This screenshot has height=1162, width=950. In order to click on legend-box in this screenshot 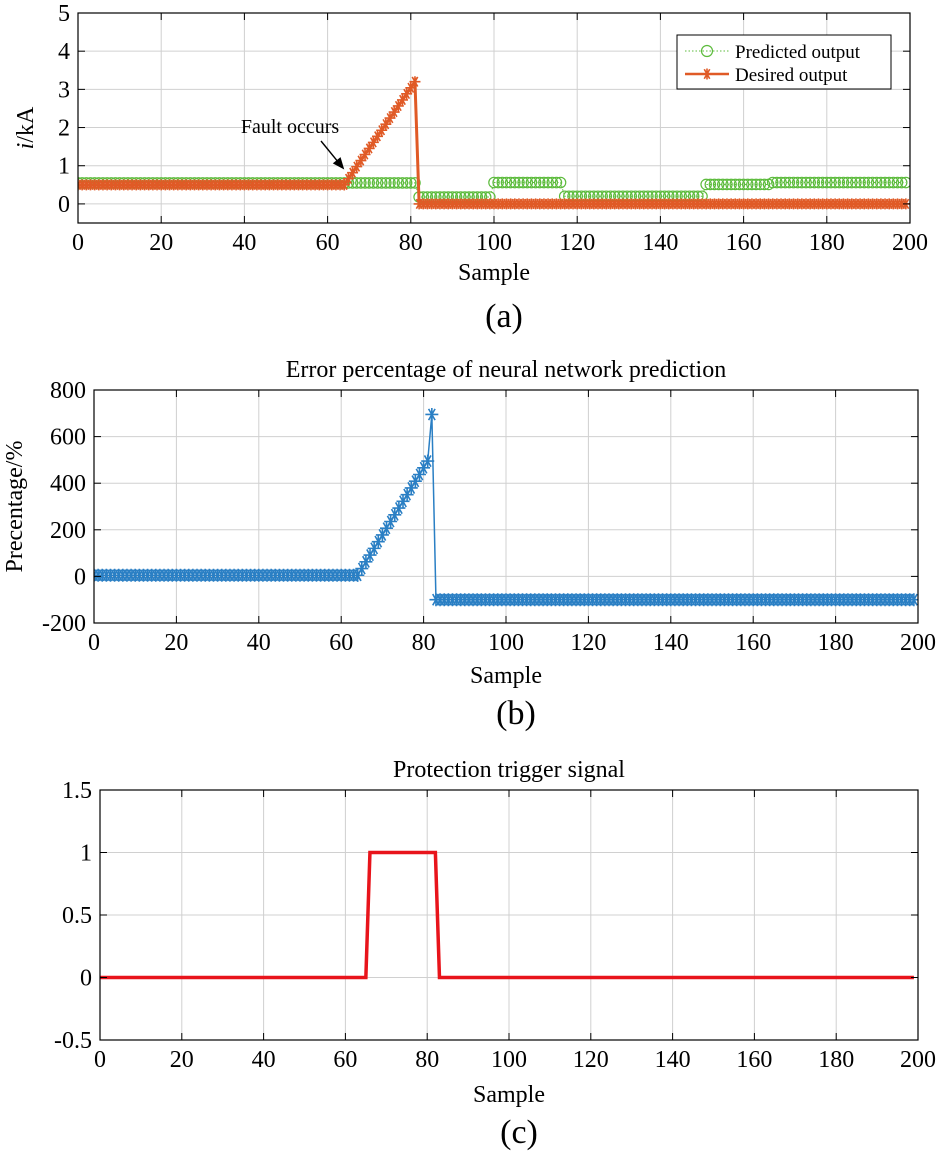, I will do `click(784, 62)`.